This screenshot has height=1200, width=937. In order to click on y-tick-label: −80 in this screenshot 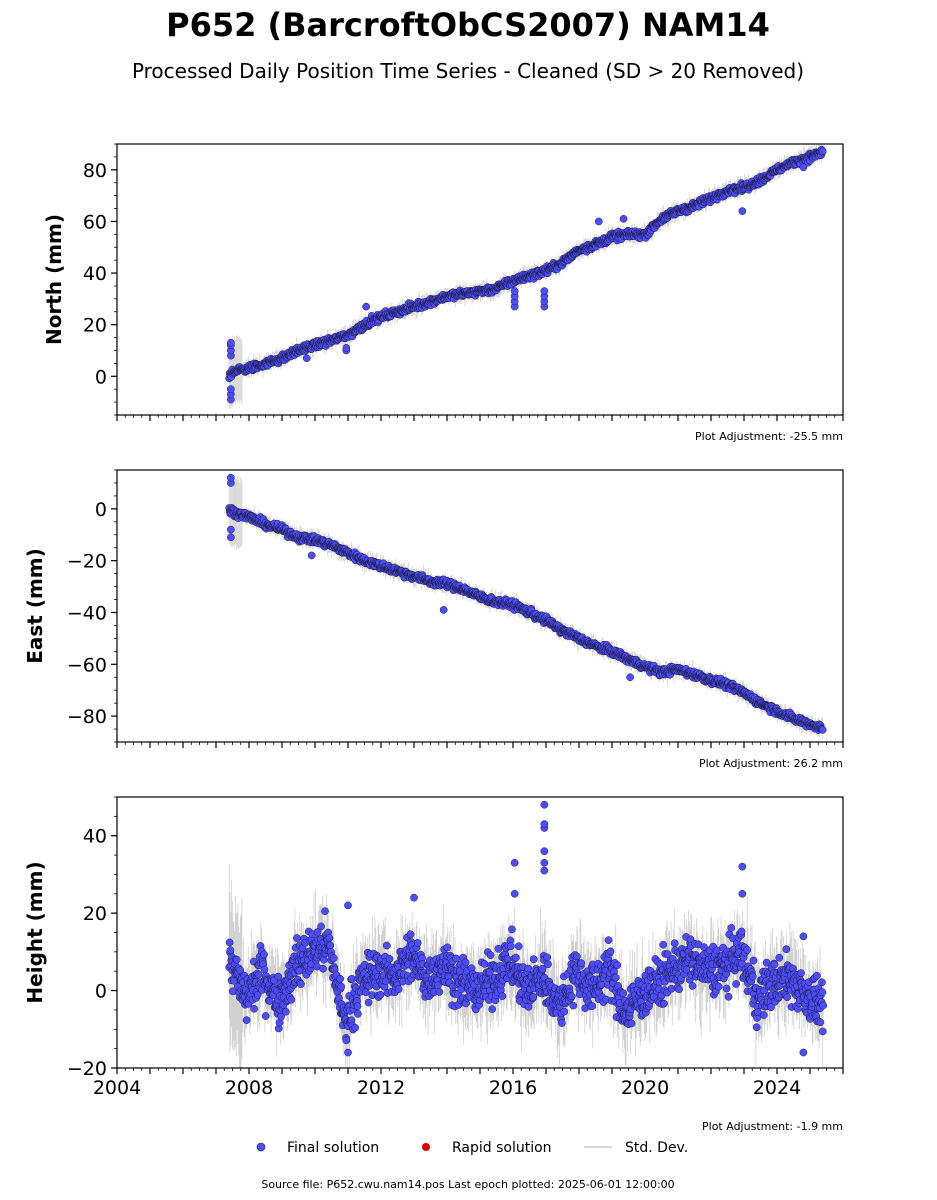, I will do `click(87, 717)`.